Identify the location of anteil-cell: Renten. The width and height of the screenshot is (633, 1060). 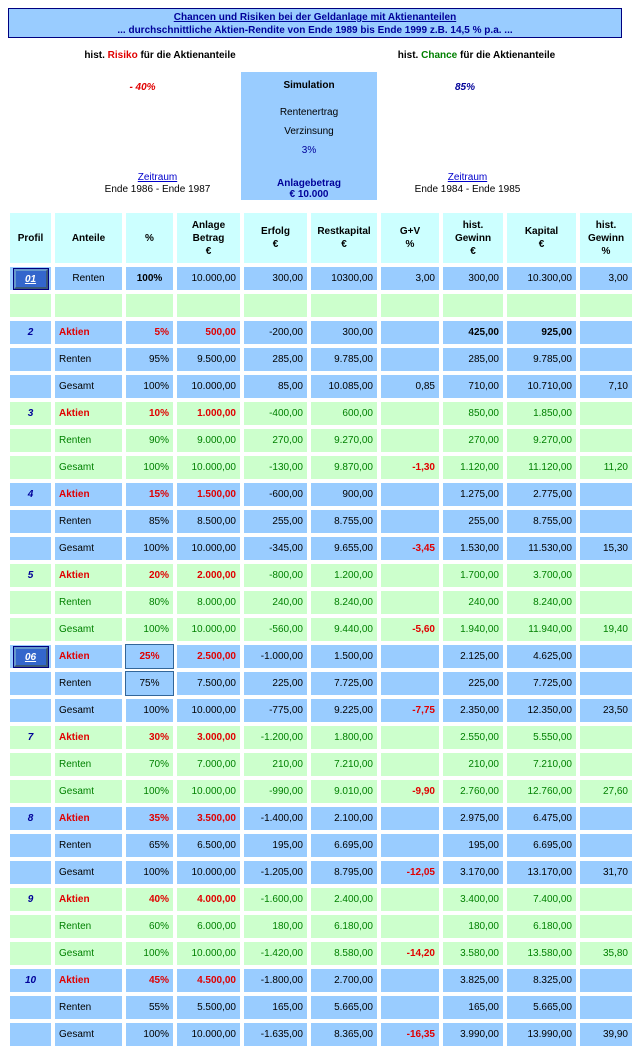
(88, 602).